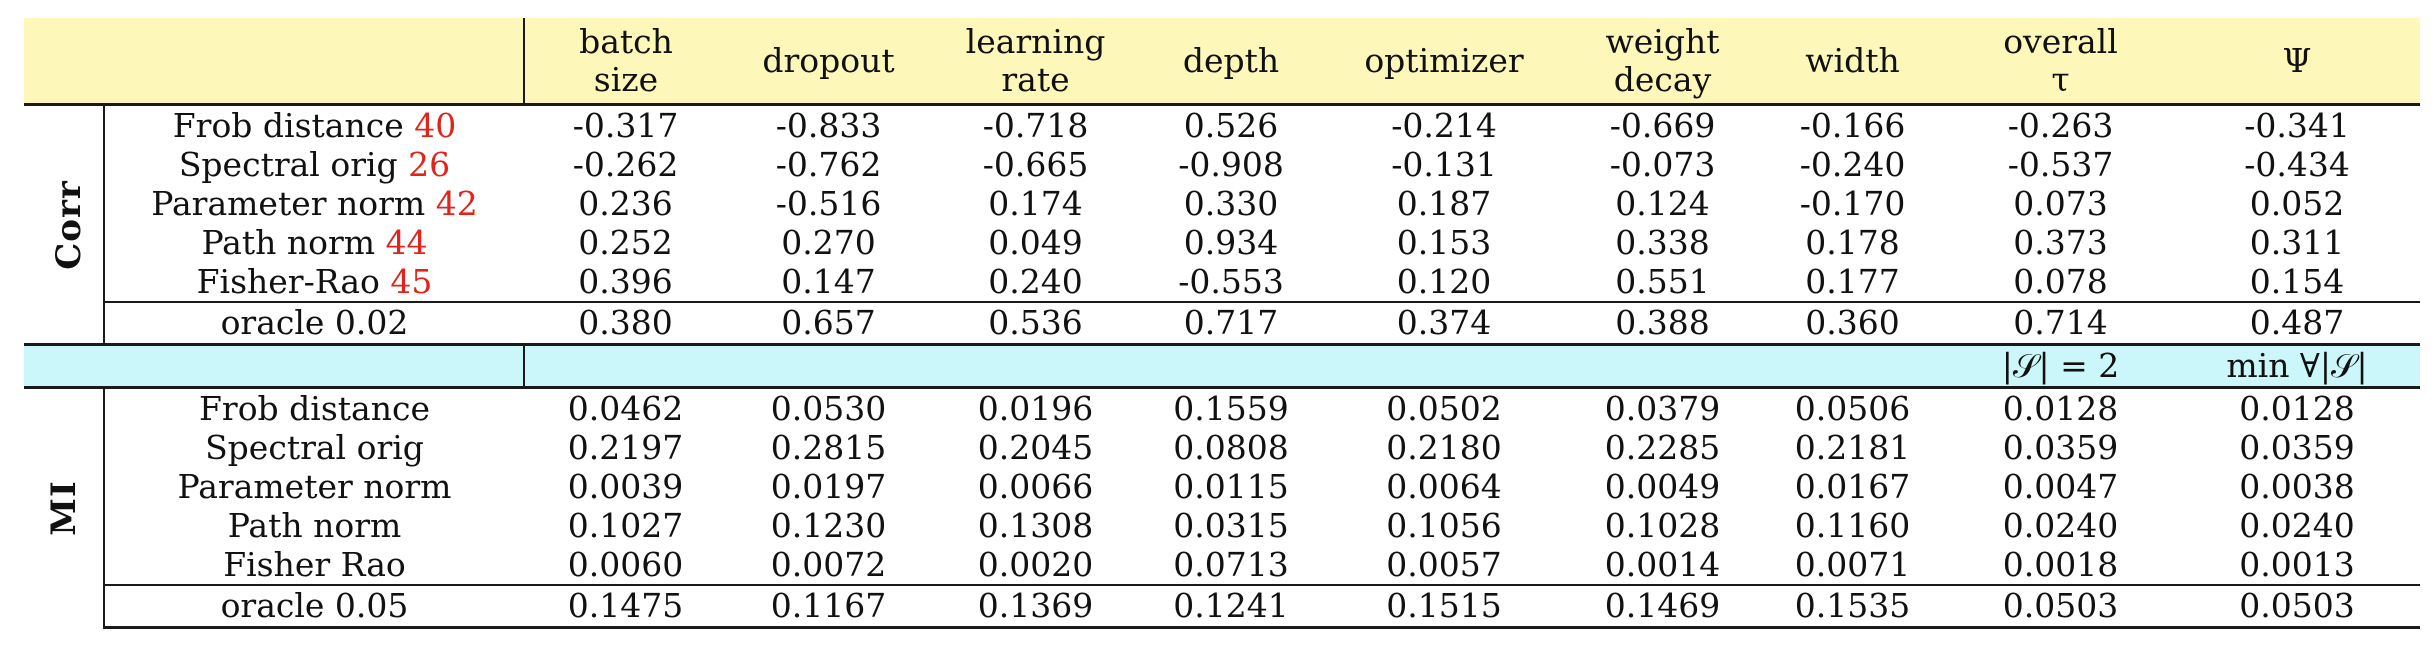  Describe the element at coordinates (2060, 125) in the screenshot. I see `value-cell: -0.263` at that location.